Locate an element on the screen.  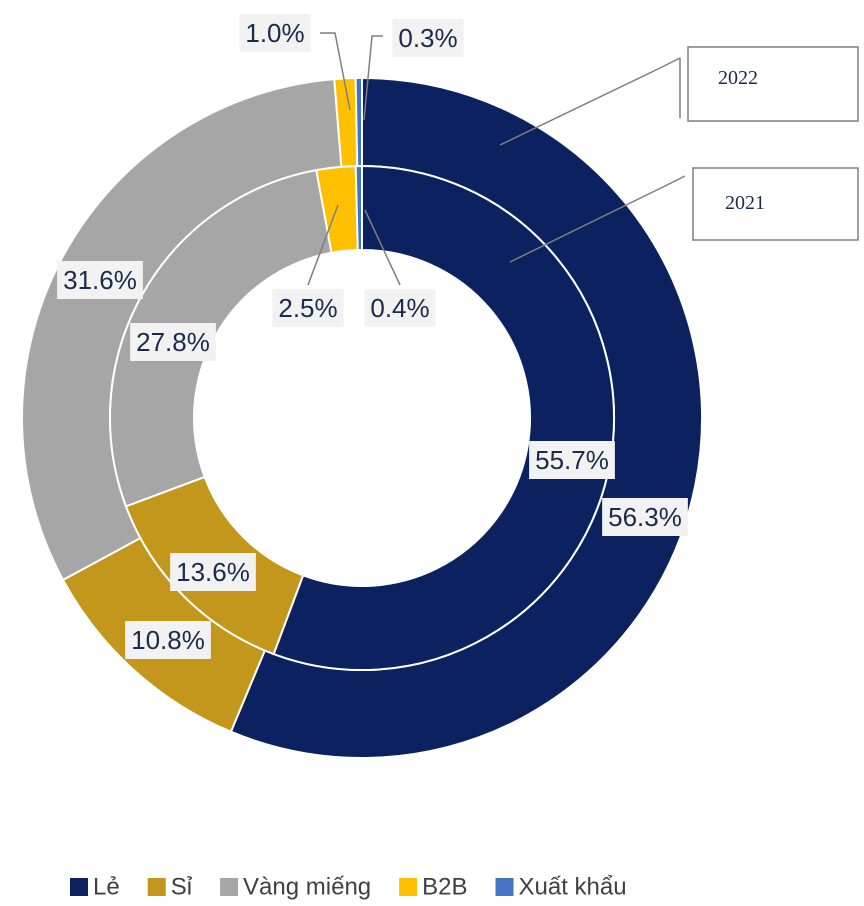
data-label: 2.5% is located at coordinates (308, 308).